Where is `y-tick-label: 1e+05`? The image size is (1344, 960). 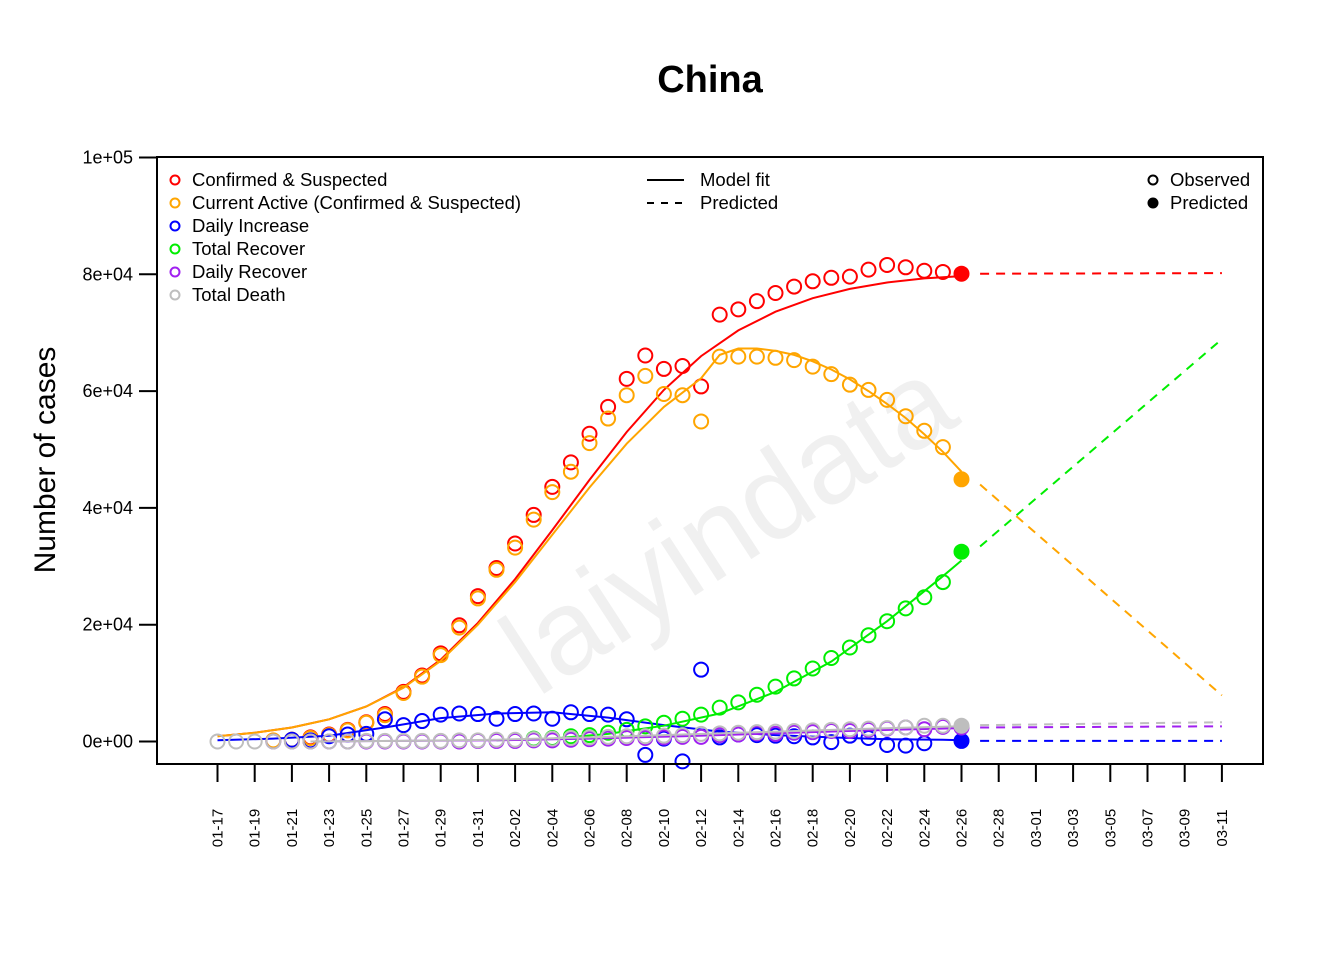
y-tick-label: 1e+05 is located at coordinates (107, 158).